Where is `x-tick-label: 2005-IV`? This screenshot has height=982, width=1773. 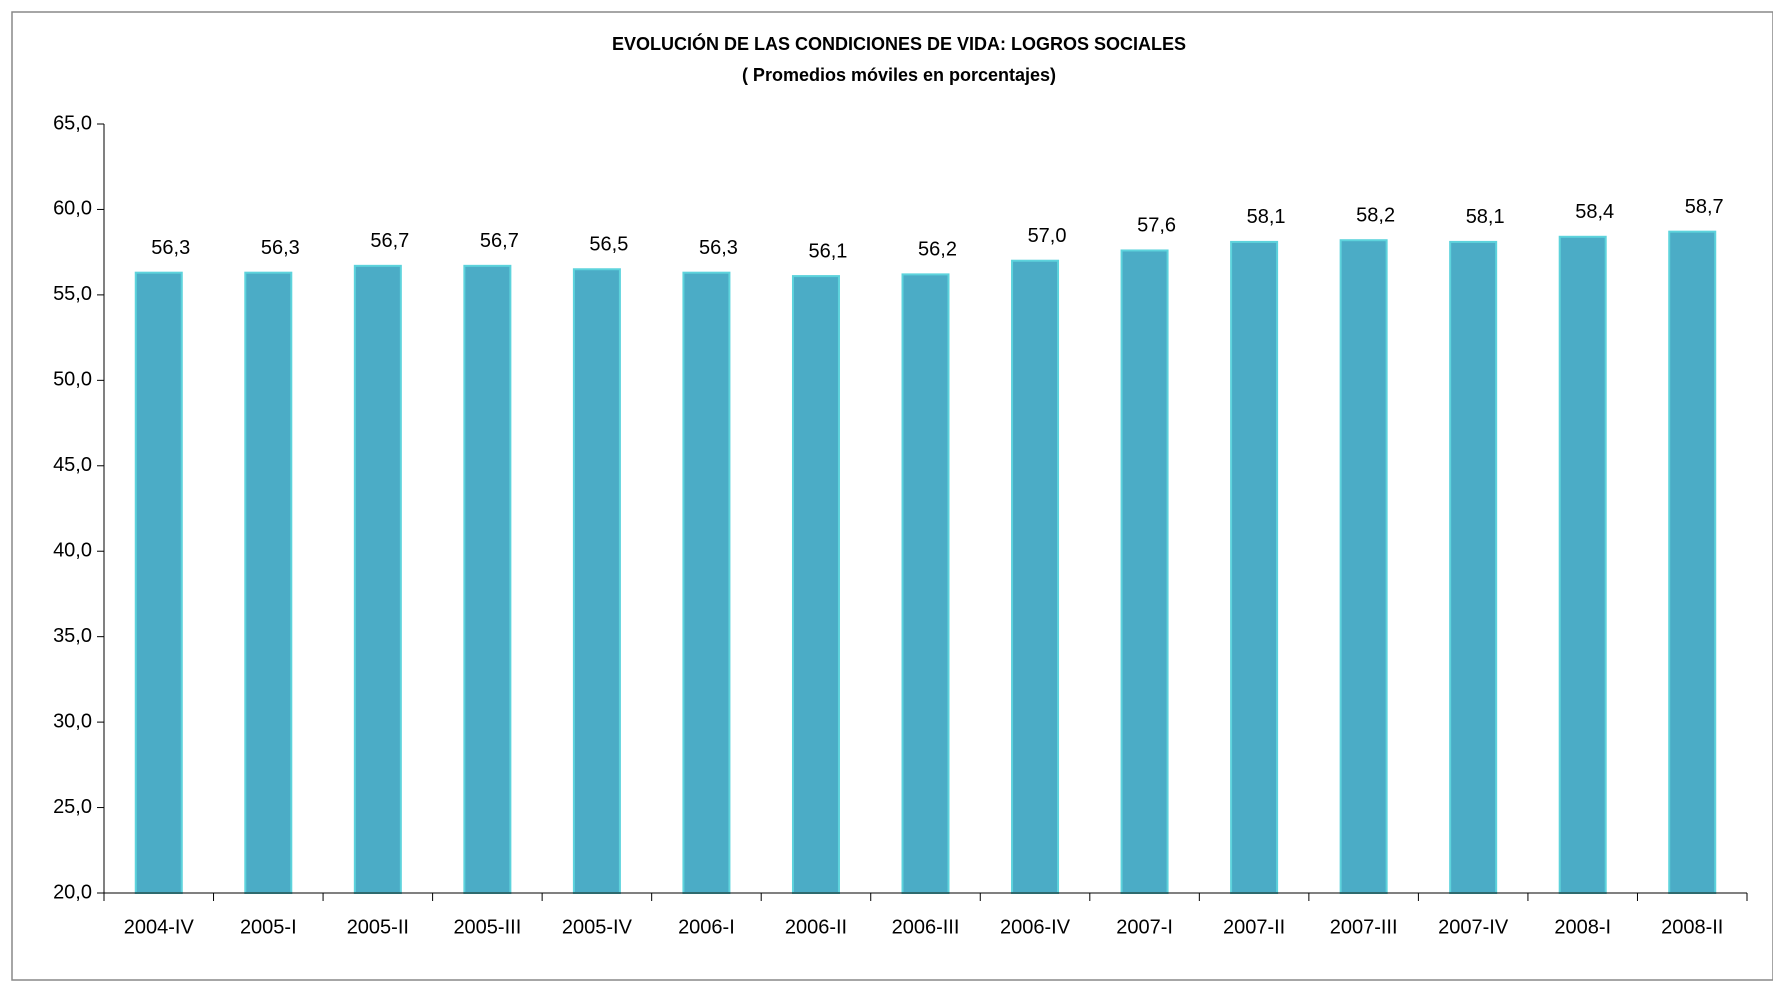 x-tick-label: 2005-IV is located at coordinates (597, 927).